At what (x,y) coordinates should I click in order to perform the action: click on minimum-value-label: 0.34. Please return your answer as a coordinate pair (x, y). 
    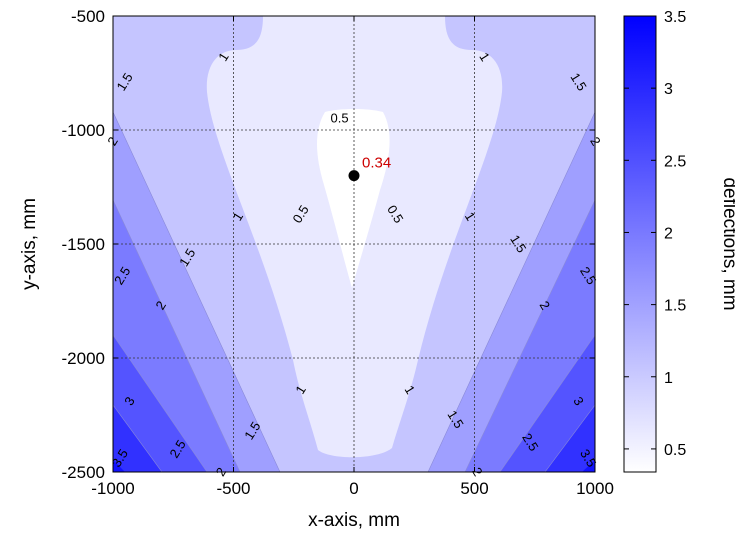
    Looking at the image, I should click on (376, 163).